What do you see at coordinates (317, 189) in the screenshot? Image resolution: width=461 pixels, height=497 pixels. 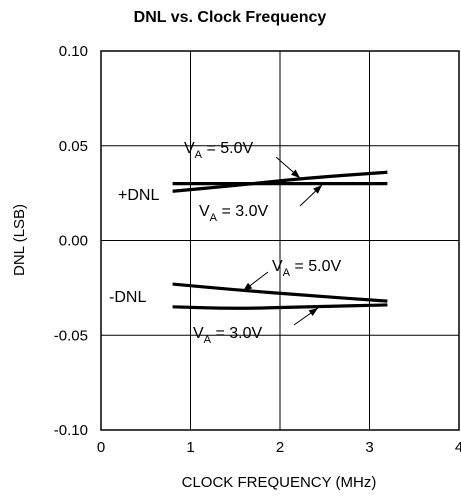 I see `pos-v3-arrow-head` at bounding box center [317, 189].